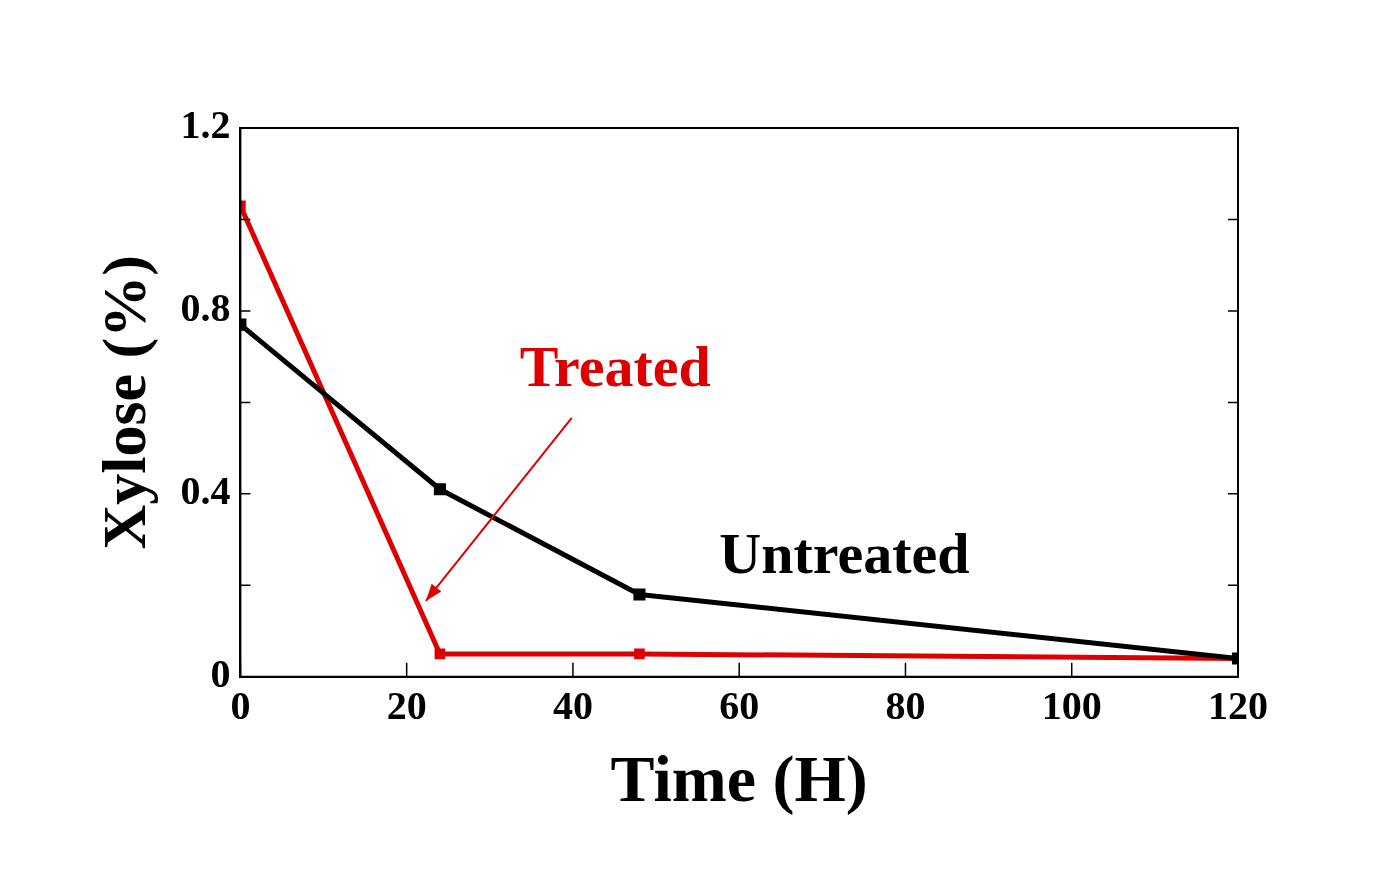  What do you see at coordinates (844, 553) in the screenshot?
I see `series-label: Untreated` at bounding box center [844, 553].